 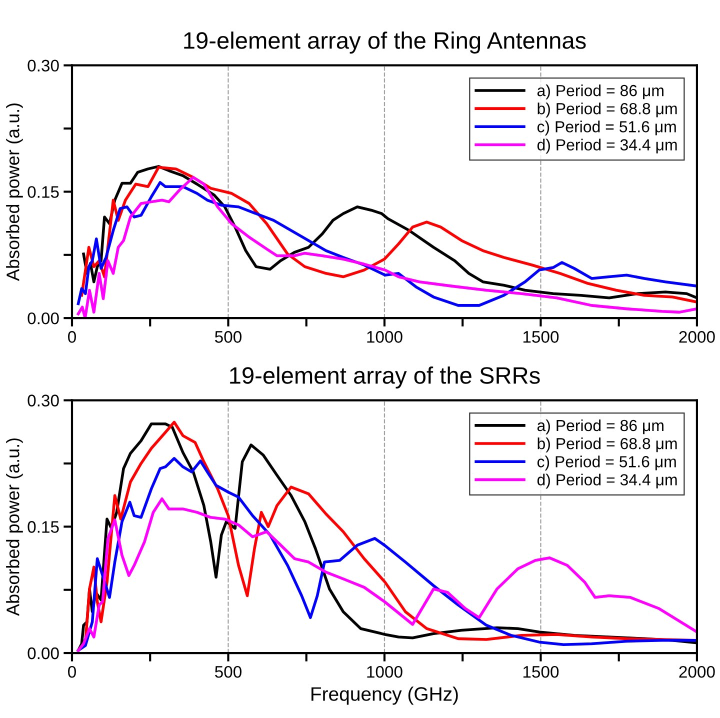 I want to click on chart-title: 19-element array of the Ring Antennas, so click(x=385, y=43).